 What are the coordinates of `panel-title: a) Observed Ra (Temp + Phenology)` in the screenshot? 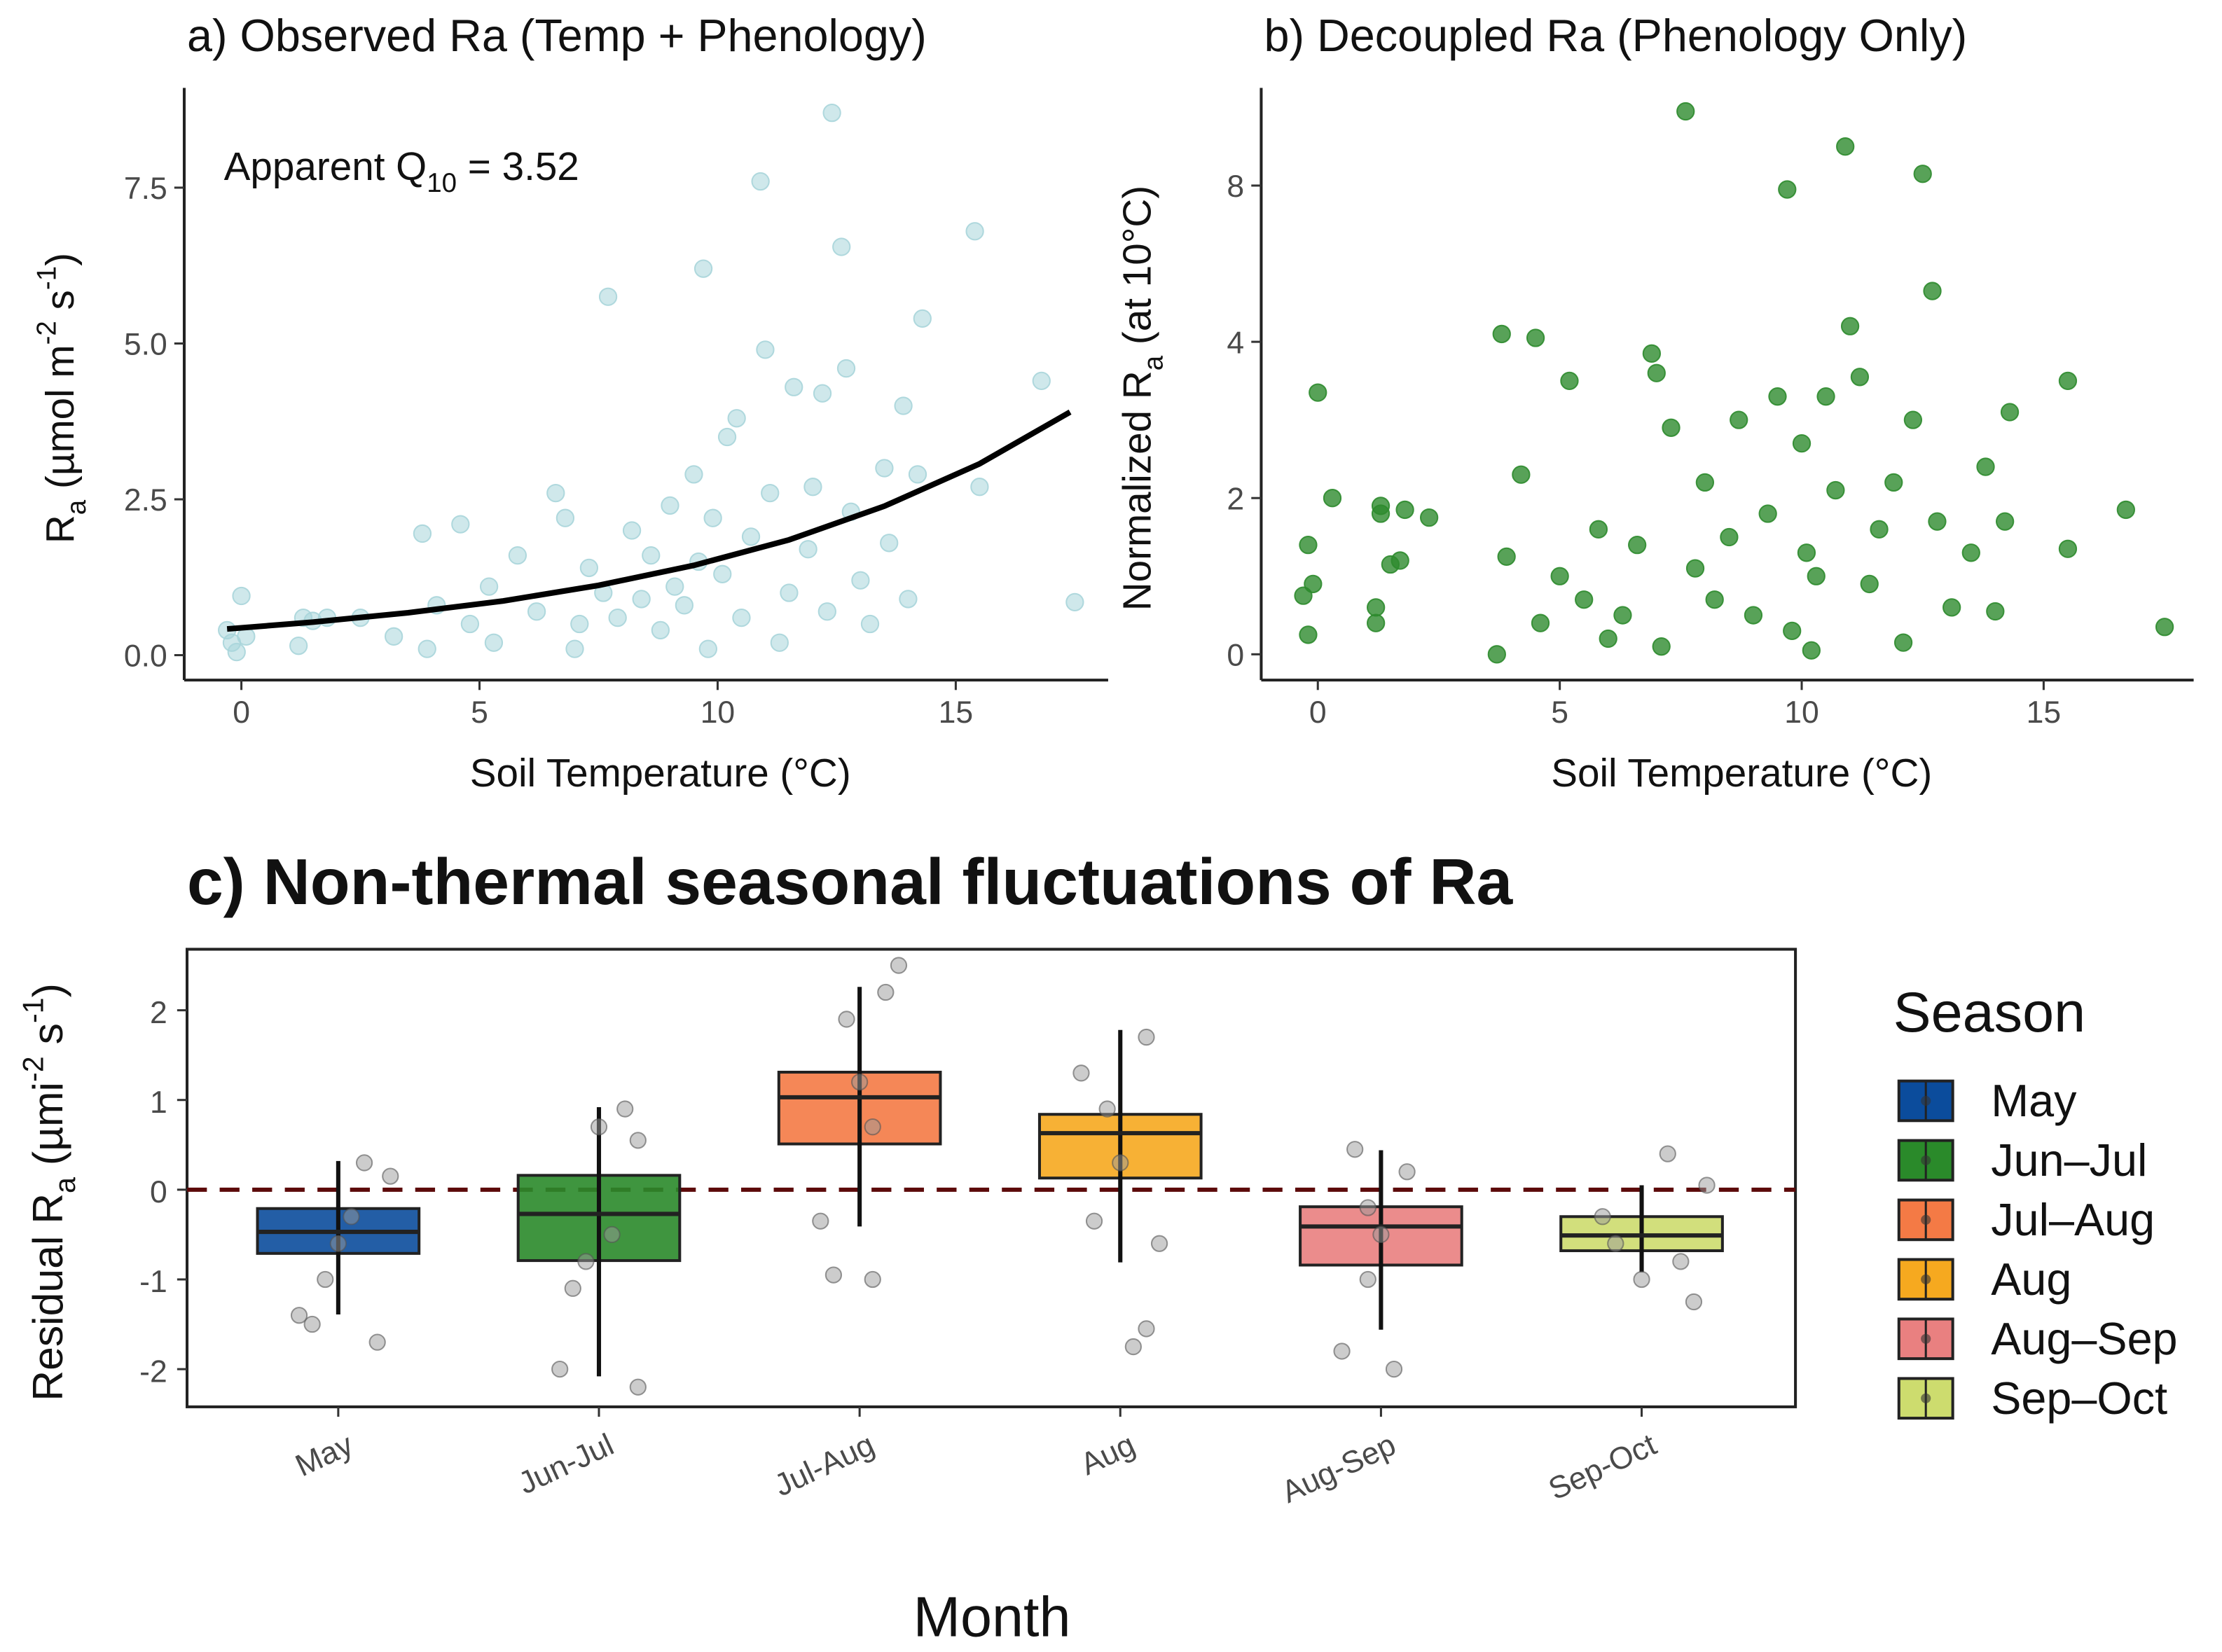 It's located at (557, 35).